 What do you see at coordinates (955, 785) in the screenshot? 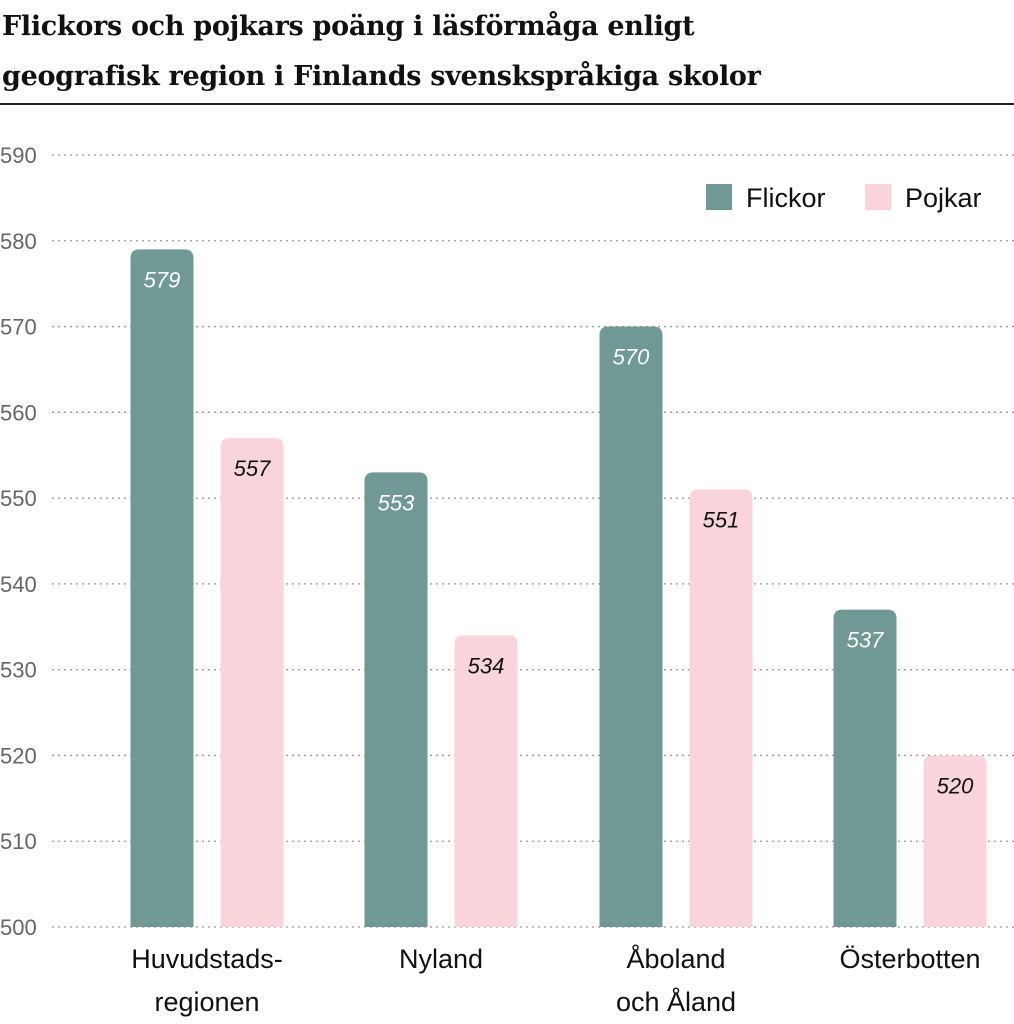
I see `data-label-pojkar-3: 520` at bounding box center [955, 785].